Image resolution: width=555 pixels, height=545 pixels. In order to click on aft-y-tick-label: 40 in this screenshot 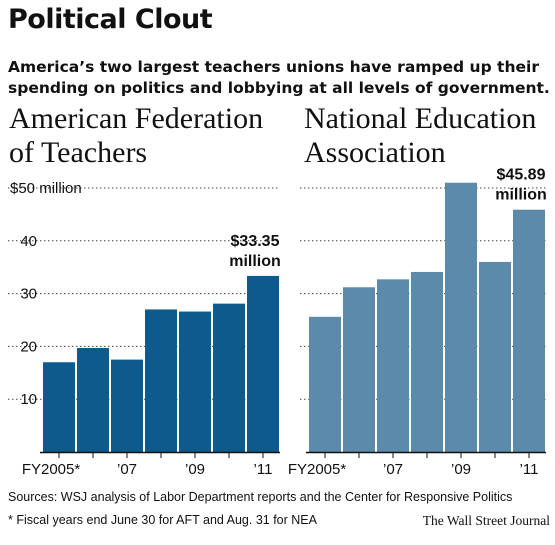, I will do `click(28, 241)`.